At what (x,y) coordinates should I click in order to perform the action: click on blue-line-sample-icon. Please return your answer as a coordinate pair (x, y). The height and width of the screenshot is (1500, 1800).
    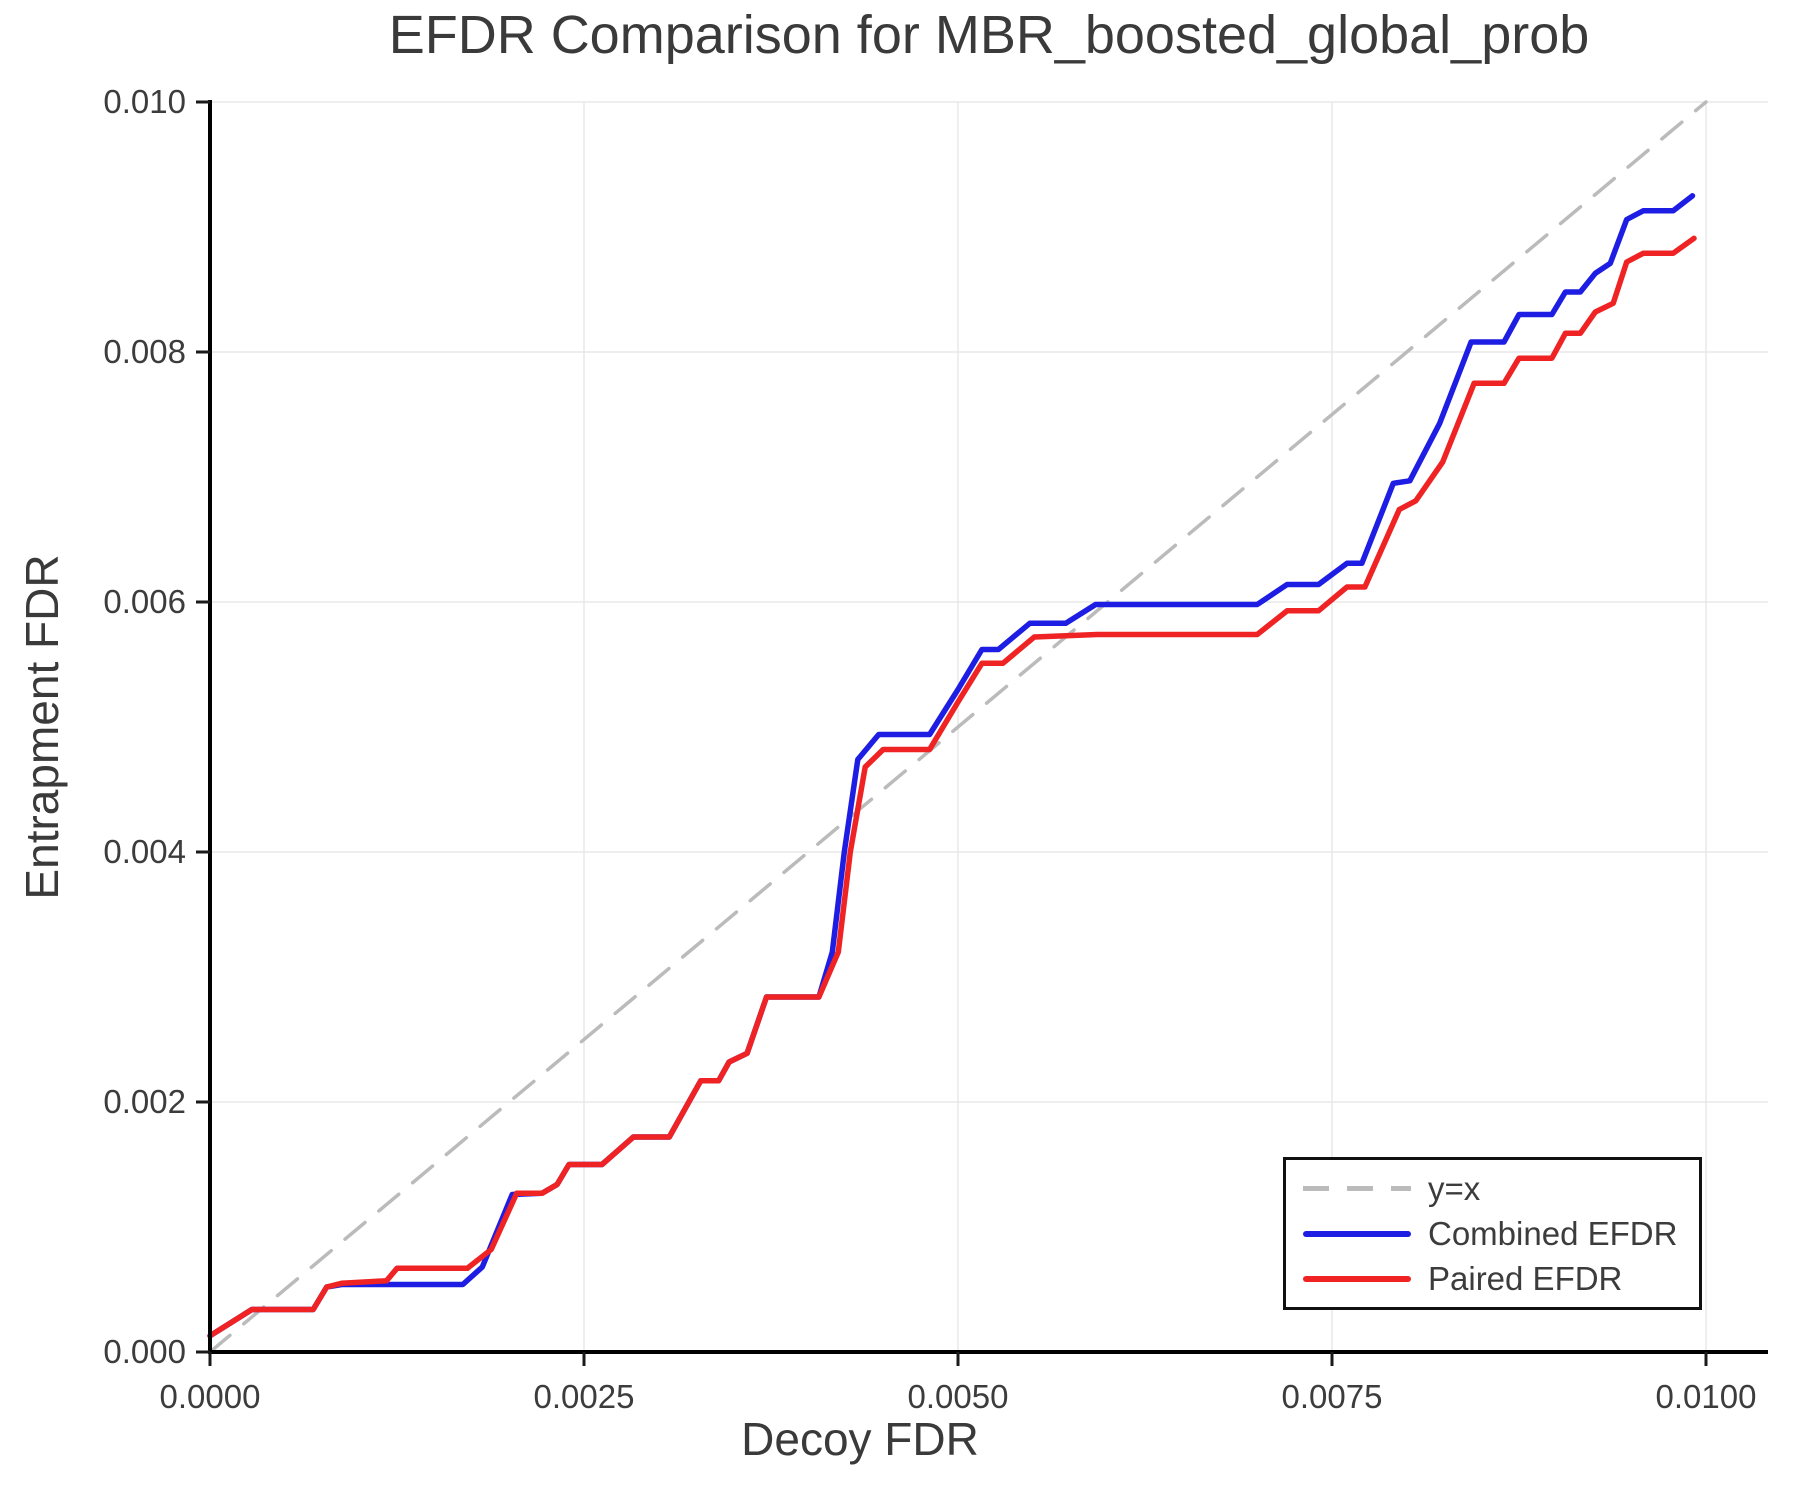
    Looking at the image, I should click on (1357, 1233).